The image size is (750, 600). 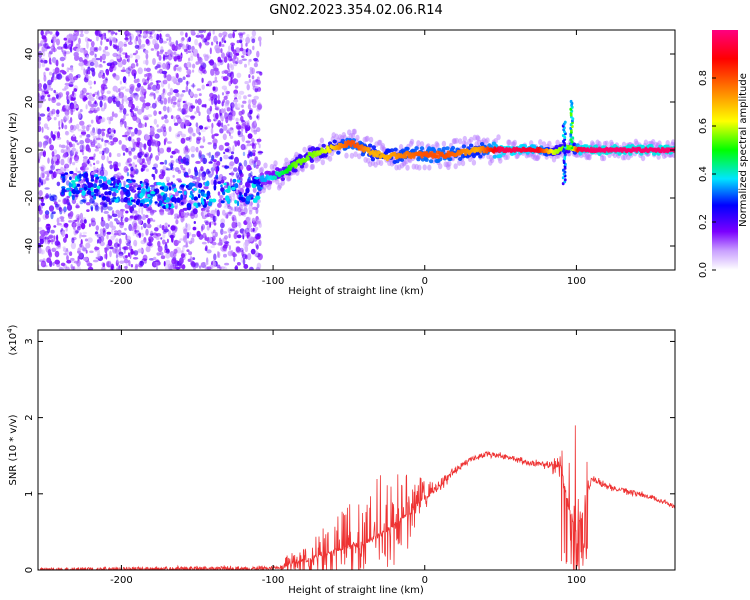 I want to click on y-tick-label: -20, so click(x=29, y=198).